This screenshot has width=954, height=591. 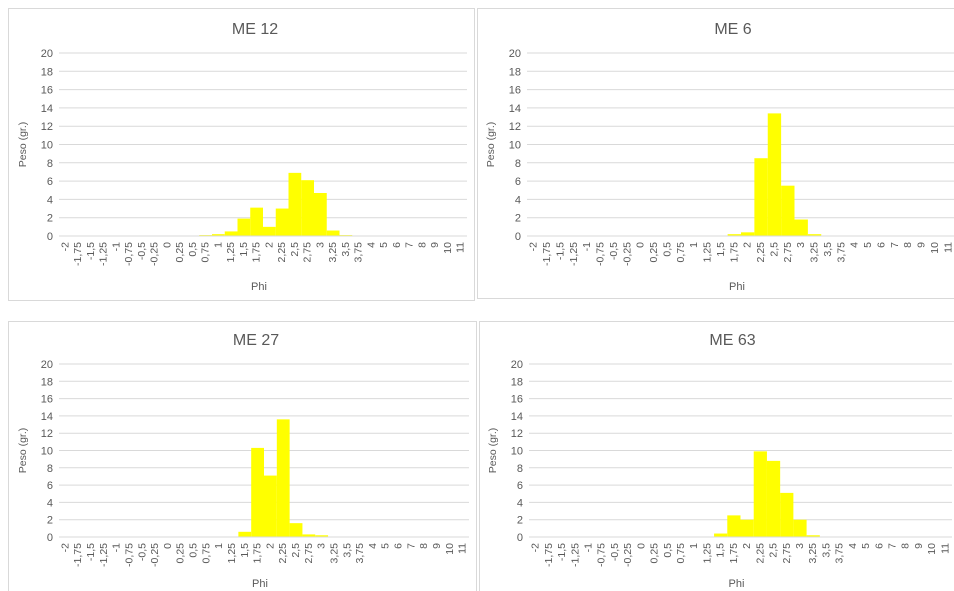 What do you see at coordinates (518, 237) in the screenshot?
I see `y-tick-label: 0` at bounding box center [518, 237].